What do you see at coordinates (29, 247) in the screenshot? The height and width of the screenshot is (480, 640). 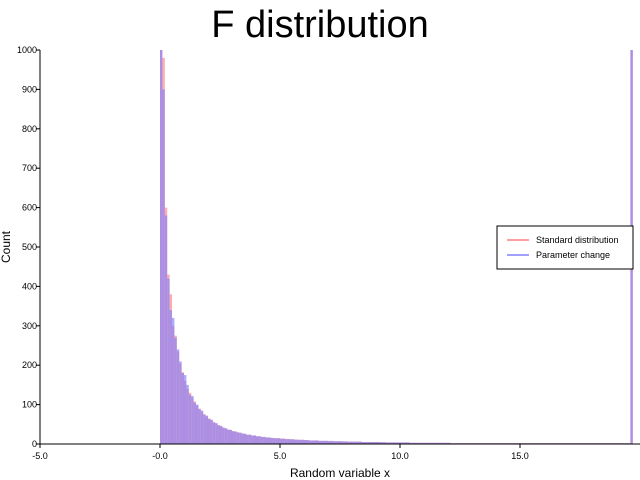 I see `y-tick-label: 500` at bounding box center [29, 247].